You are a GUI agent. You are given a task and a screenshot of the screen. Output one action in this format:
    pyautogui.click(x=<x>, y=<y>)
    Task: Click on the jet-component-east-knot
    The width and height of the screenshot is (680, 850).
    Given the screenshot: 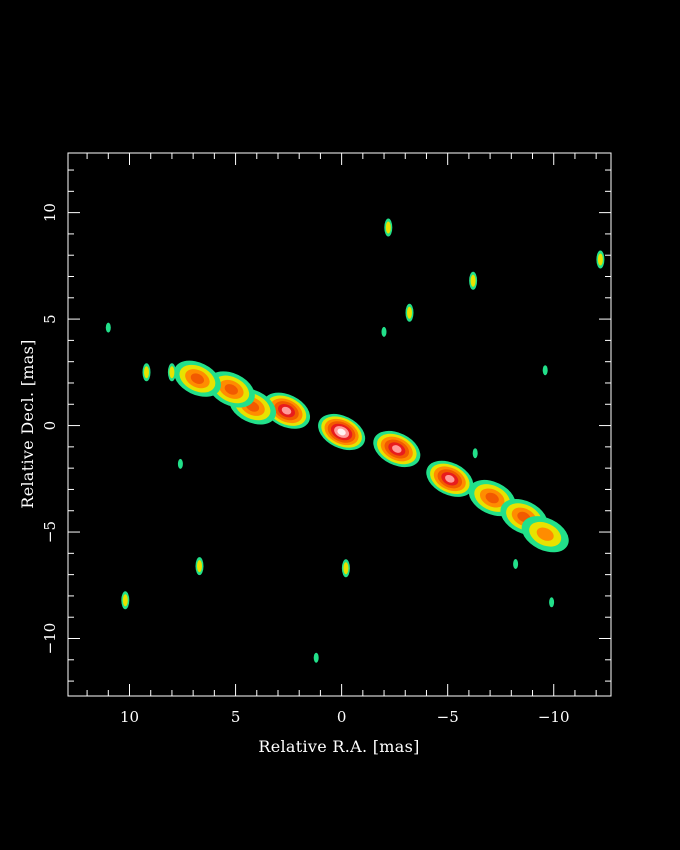 What is the action you would take?
    pyautogui.click(x=231, y=389)
    